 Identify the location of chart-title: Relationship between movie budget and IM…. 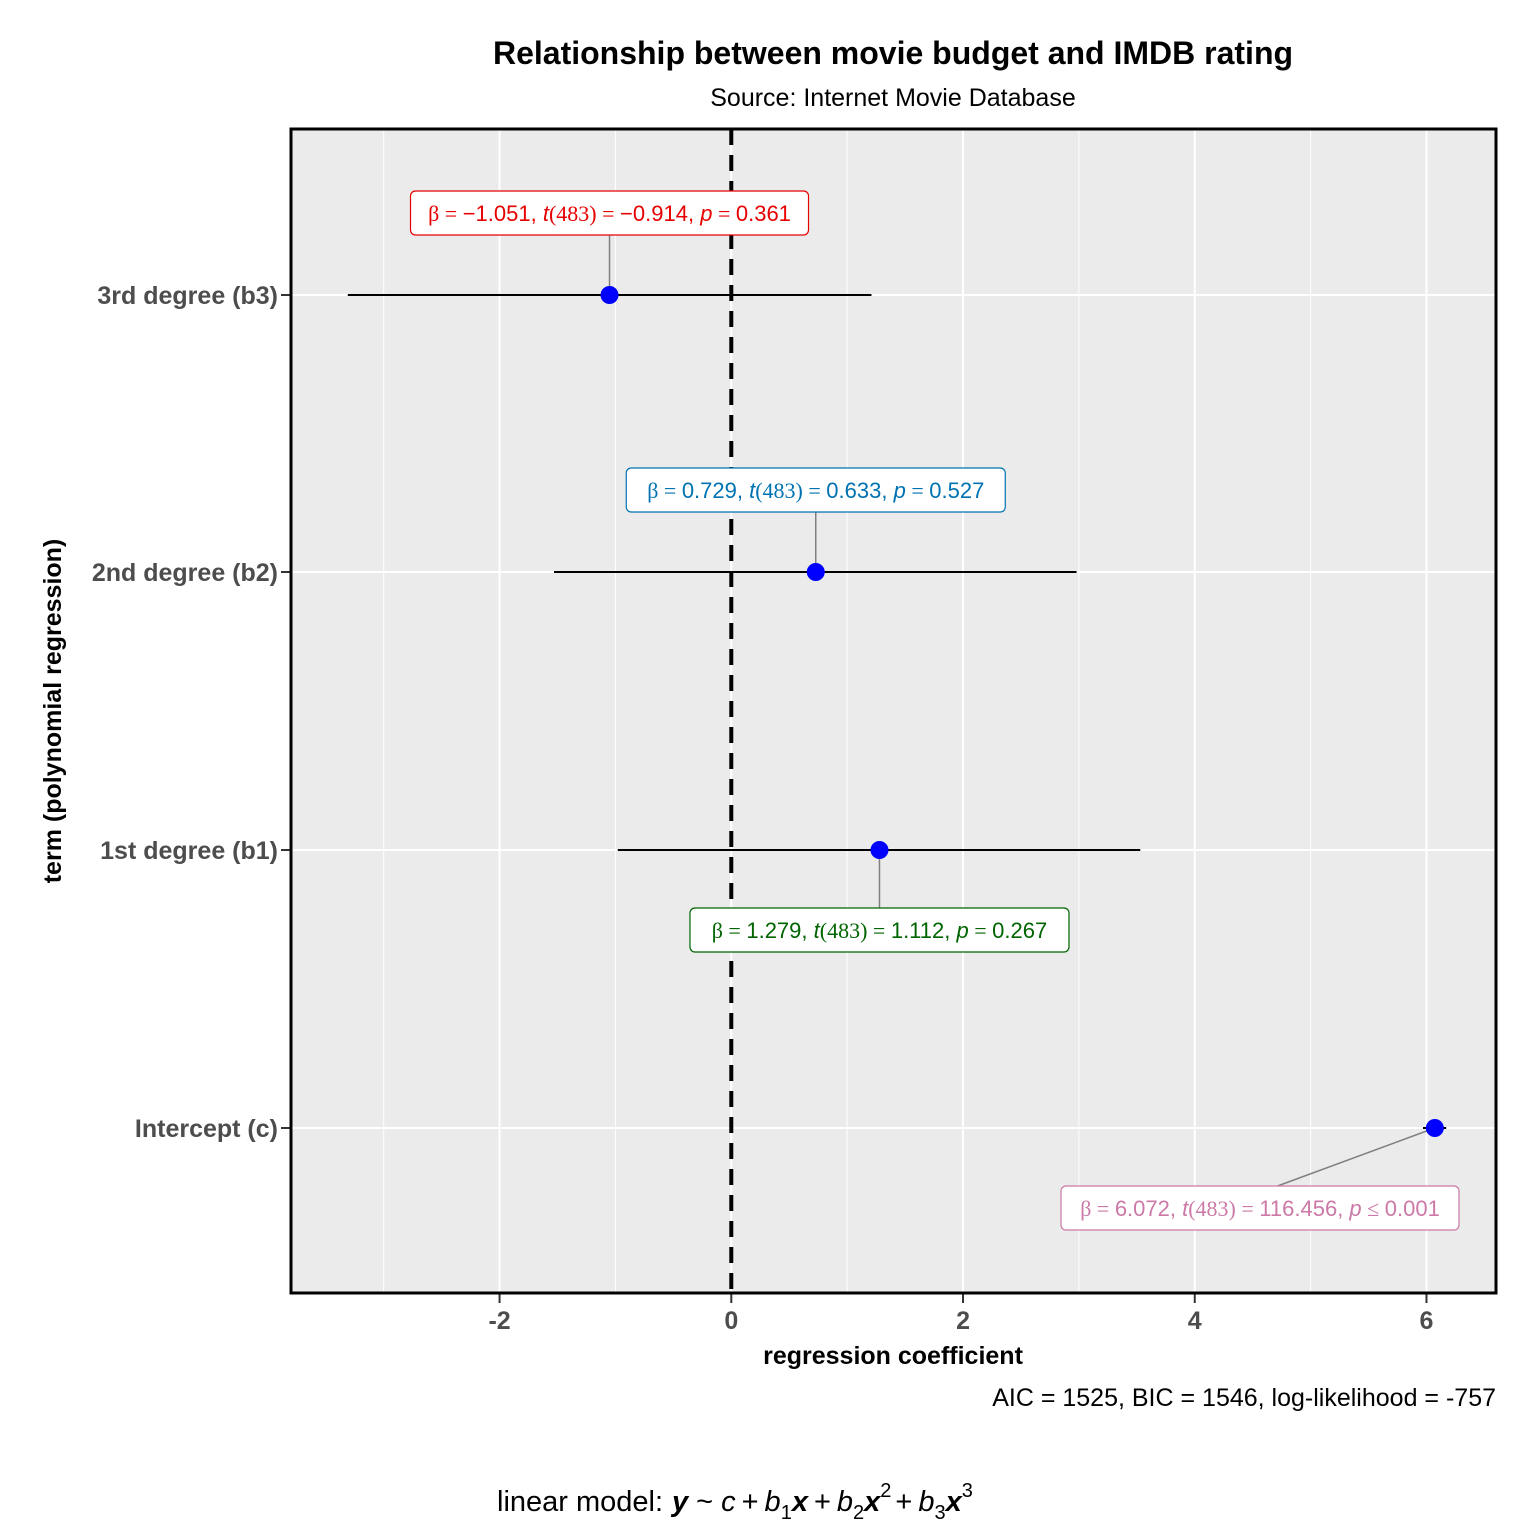
(893, 53).